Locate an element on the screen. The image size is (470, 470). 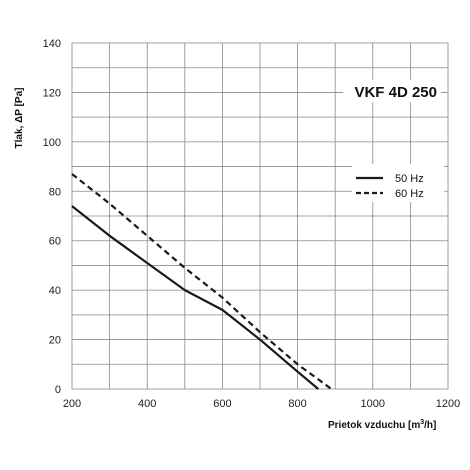
x-tick-label: 800 is located at coordinates (297, 404).